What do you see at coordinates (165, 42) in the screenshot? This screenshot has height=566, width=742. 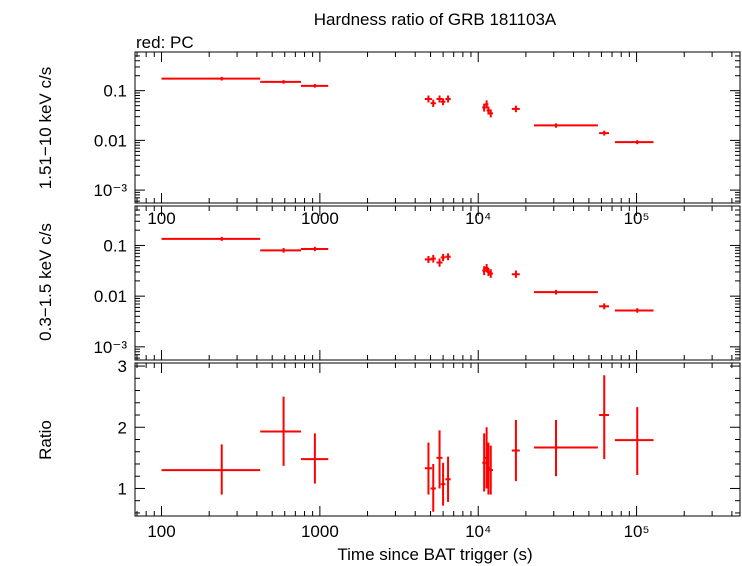 I see `chart-subtitle: red: PC` at bounding box center [165, 42].